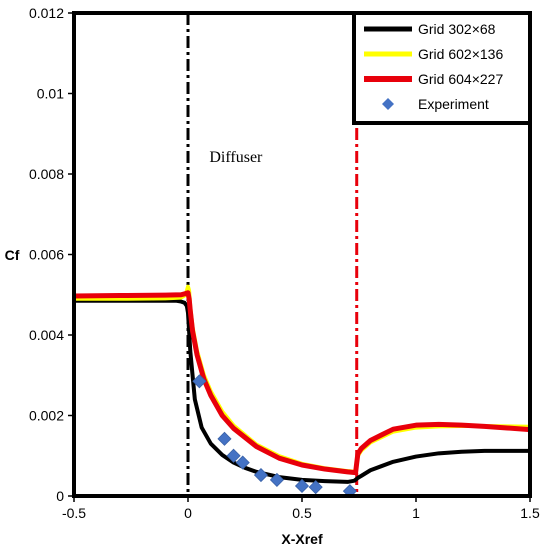 The image size is (549, 550). I want to click on y-tick-label-2: 0.002, so click(46, 416).